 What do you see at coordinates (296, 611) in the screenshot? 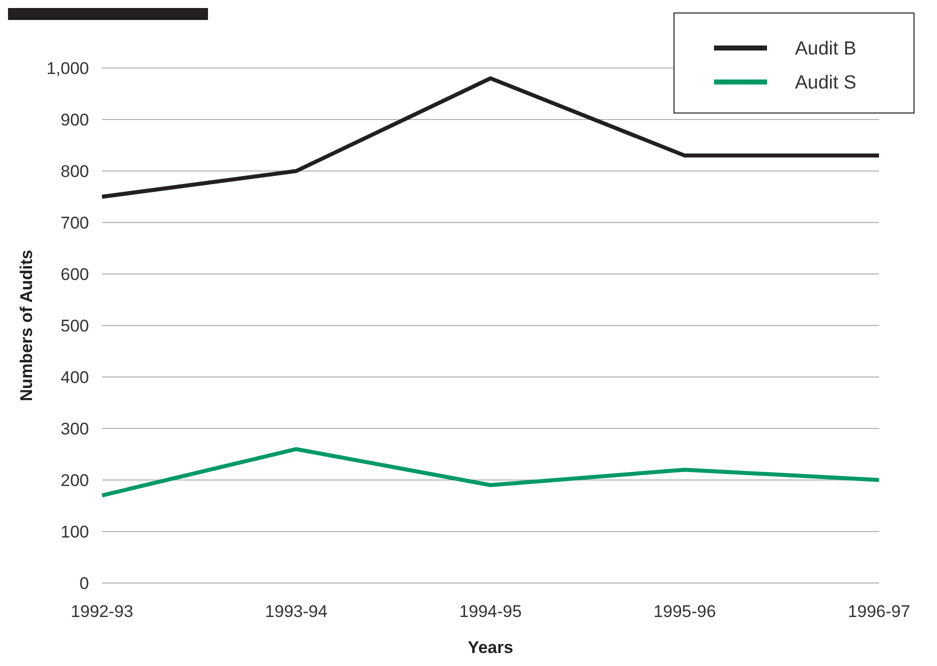
I see `x-tick-label: 1993-94` at bounding box center [296, 611].